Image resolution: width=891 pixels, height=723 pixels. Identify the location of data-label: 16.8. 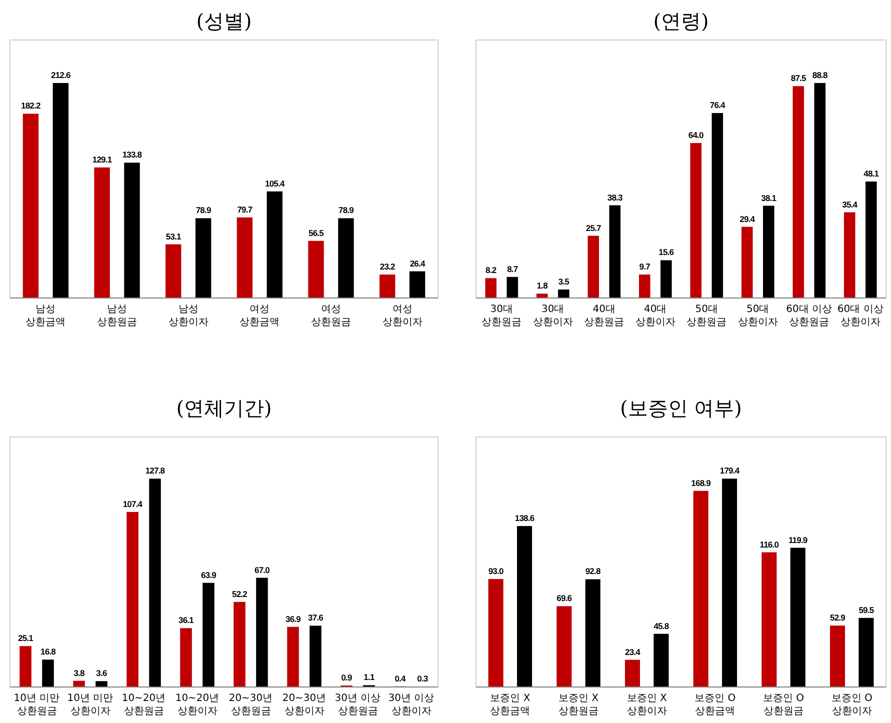
(48, 651).